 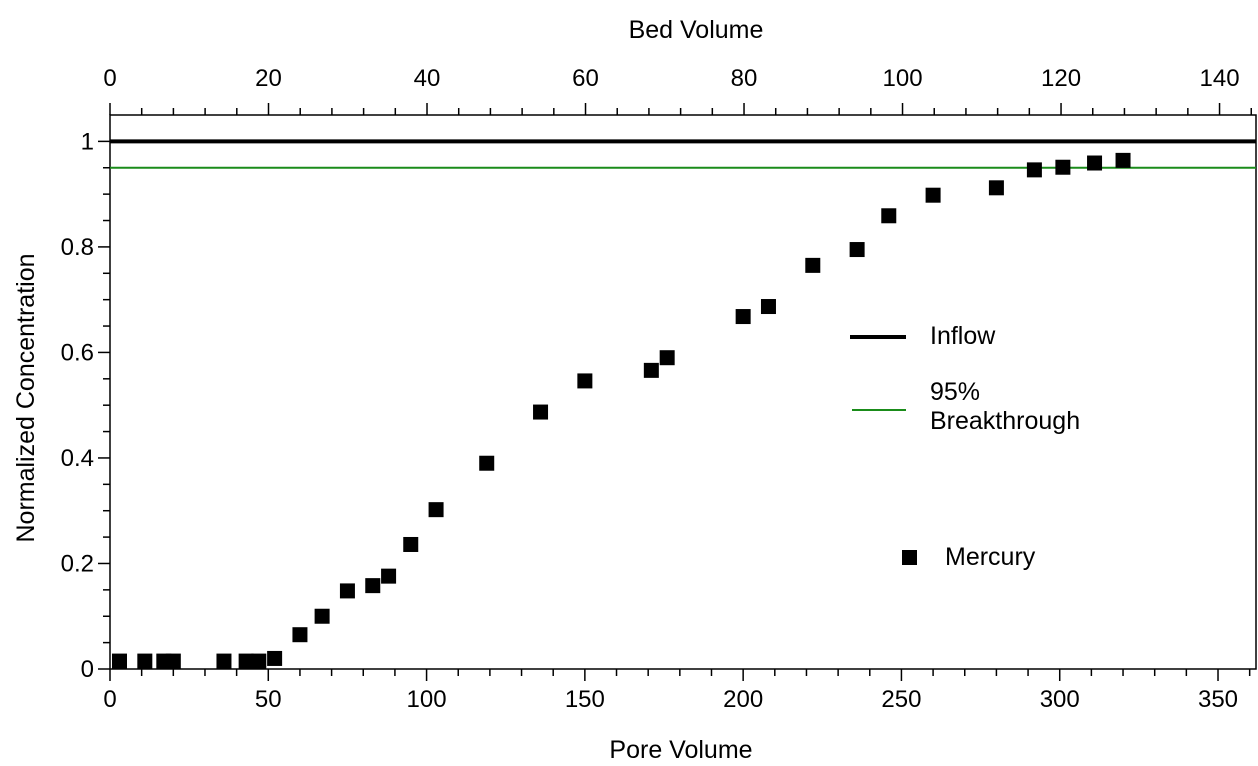 What do you see at coordinates (696, 30) in the screenshot?
I see `x2-axis-title: Bed Volume` at bounding box center [696, 30].